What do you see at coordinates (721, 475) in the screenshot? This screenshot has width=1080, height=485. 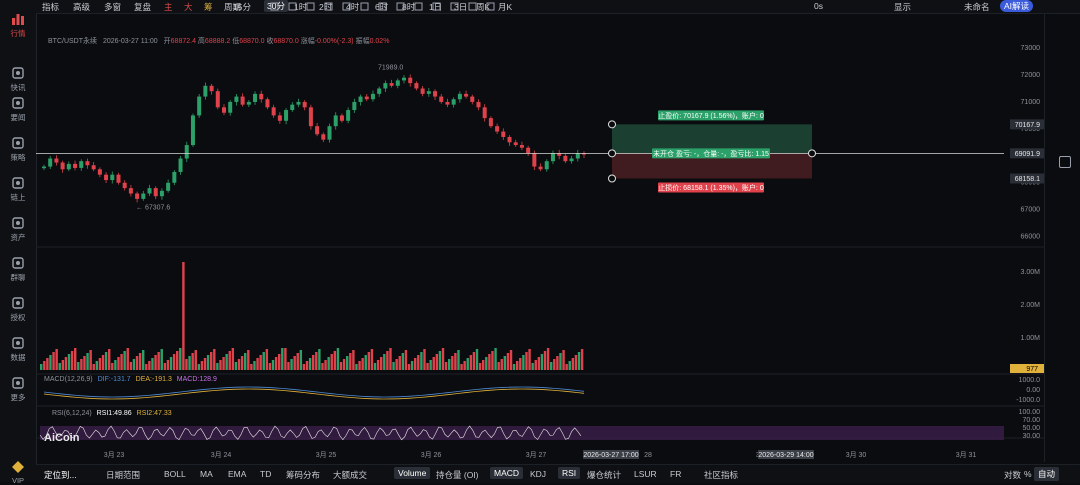 I see `indicator-tab: 社区指标` at bounding box center [721, 475].